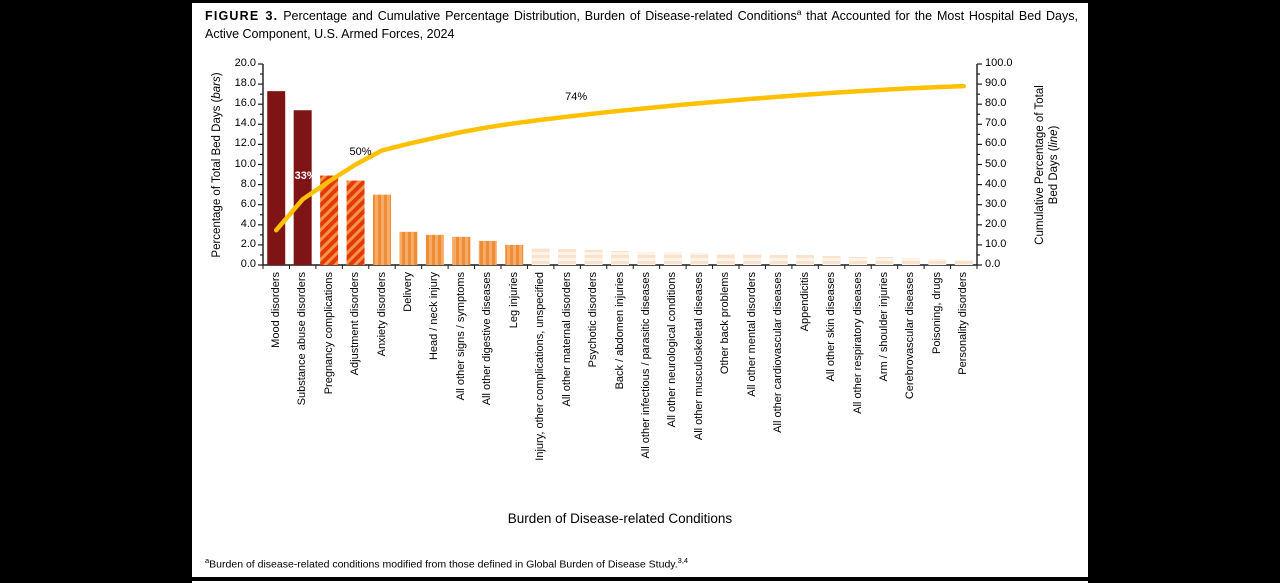 This screenshot has width=1280, height=583. I want to click on right-axis-tick-label: 90.0, so click(996, 83).